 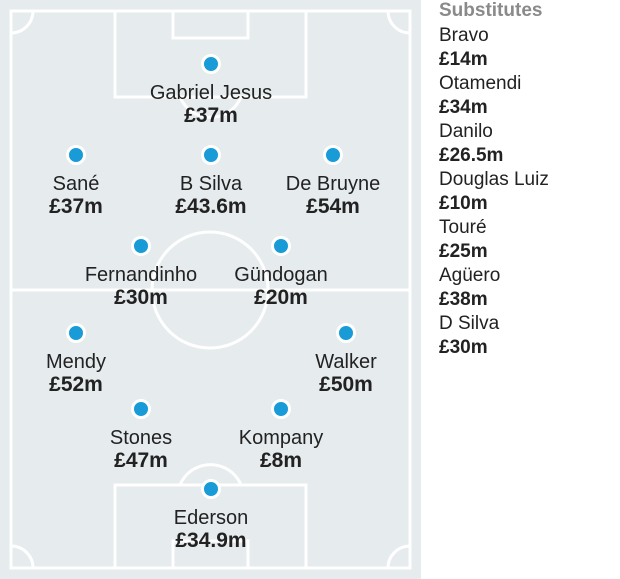 I want to click on player-name: Gündogan, so click(x=281, y=275).